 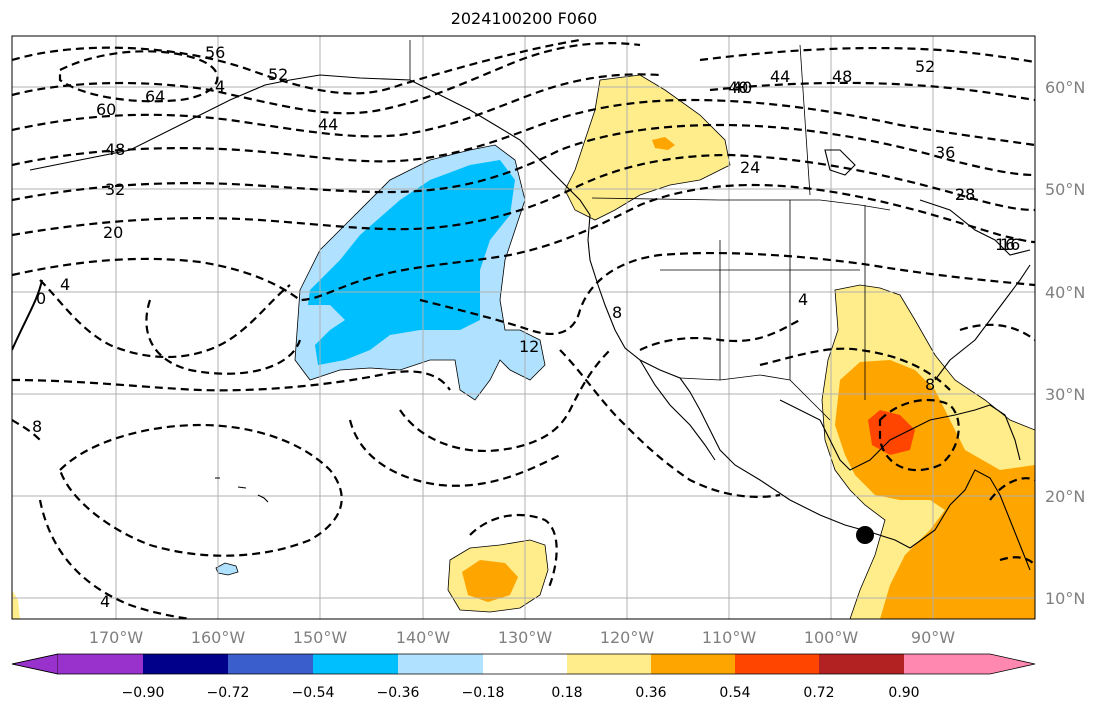 I want to click on colorbar-outline, so click(x=523, y=664).